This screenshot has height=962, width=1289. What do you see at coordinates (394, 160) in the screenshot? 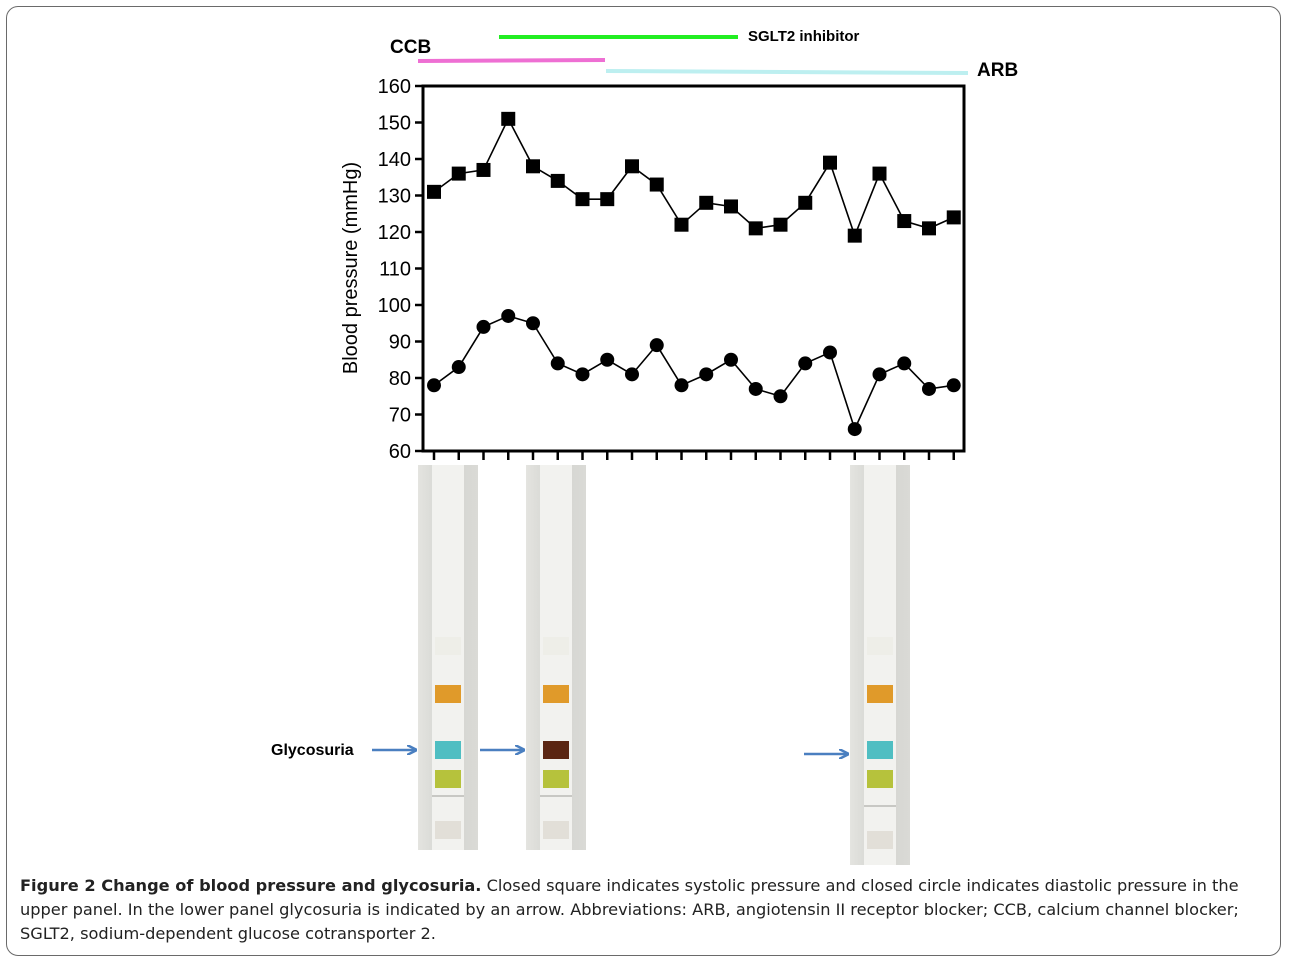
I see `y-tick-label: 140` at bounding box center [394, 160].